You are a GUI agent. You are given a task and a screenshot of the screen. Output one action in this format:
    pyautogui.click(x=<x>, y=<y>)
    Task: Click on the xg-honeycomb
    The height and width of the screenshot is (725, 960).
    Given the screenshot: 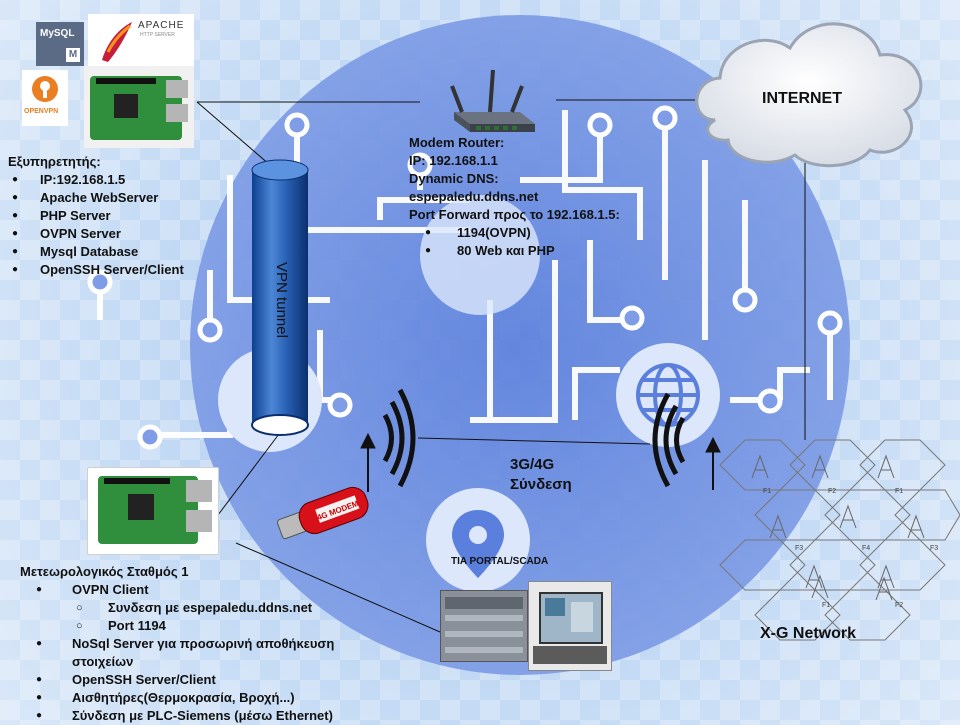 What is the action you would take?
    pyautogui.click(x=839, y=540)
    